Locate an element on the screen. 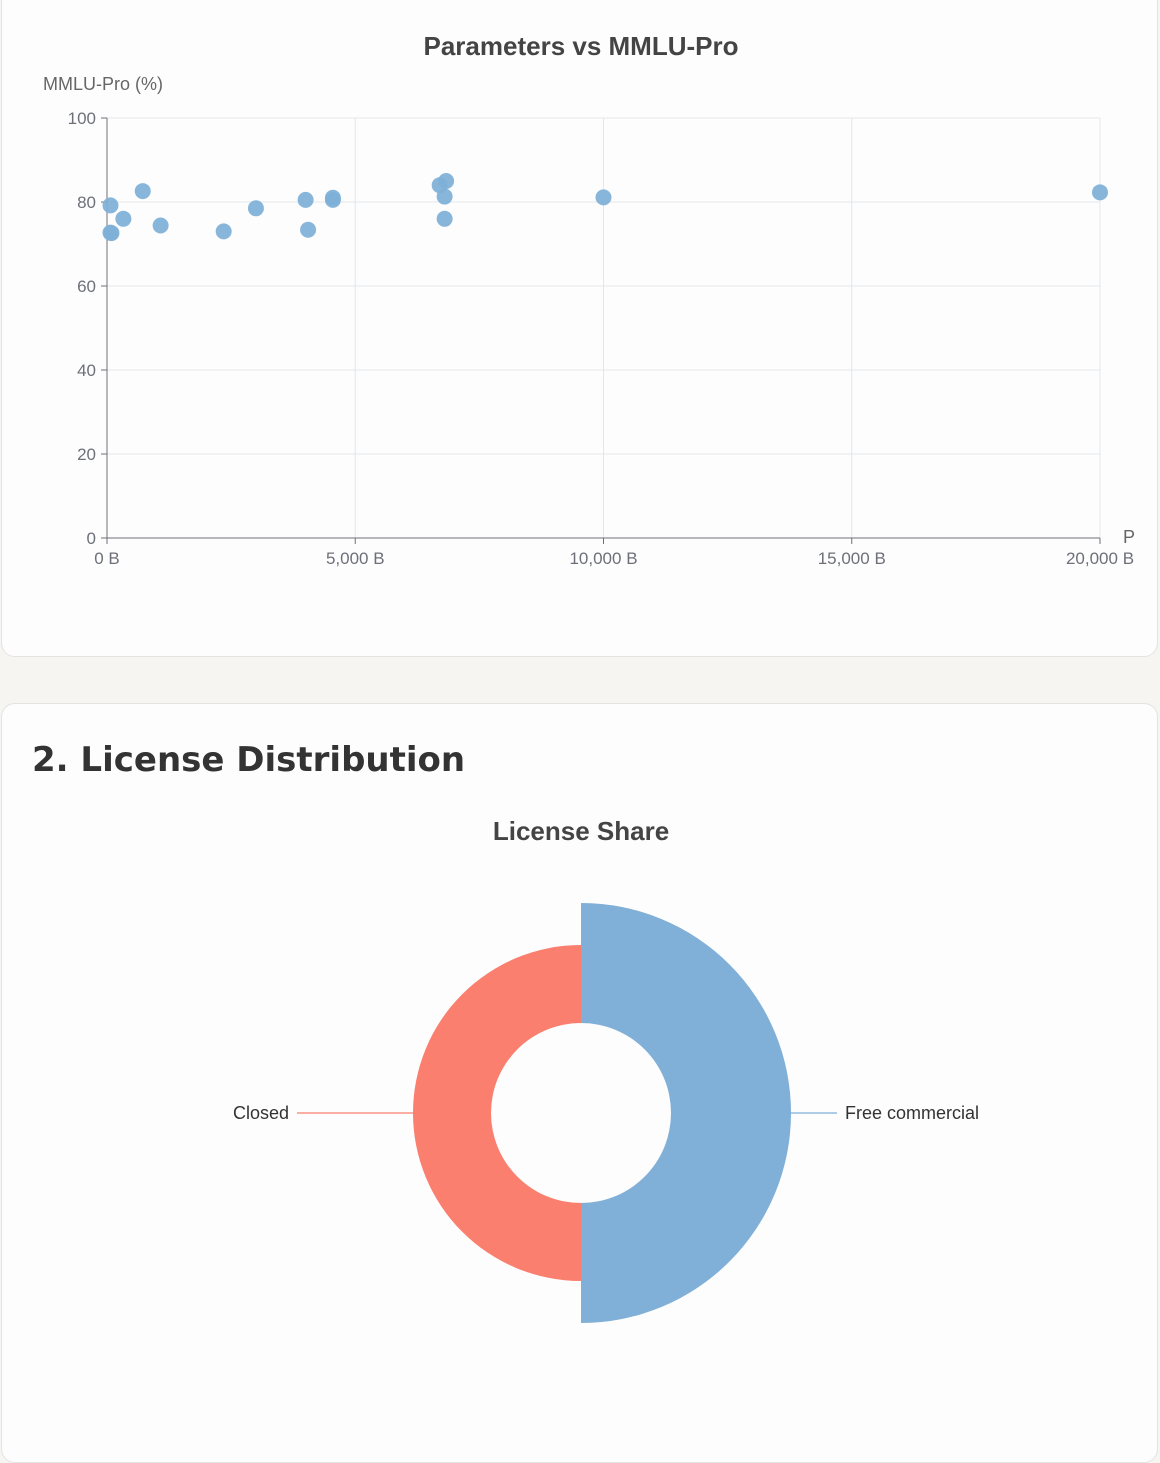  scatter-chart-title: Parameters vs MMLU-Pro is located at coordinates (581, 46).